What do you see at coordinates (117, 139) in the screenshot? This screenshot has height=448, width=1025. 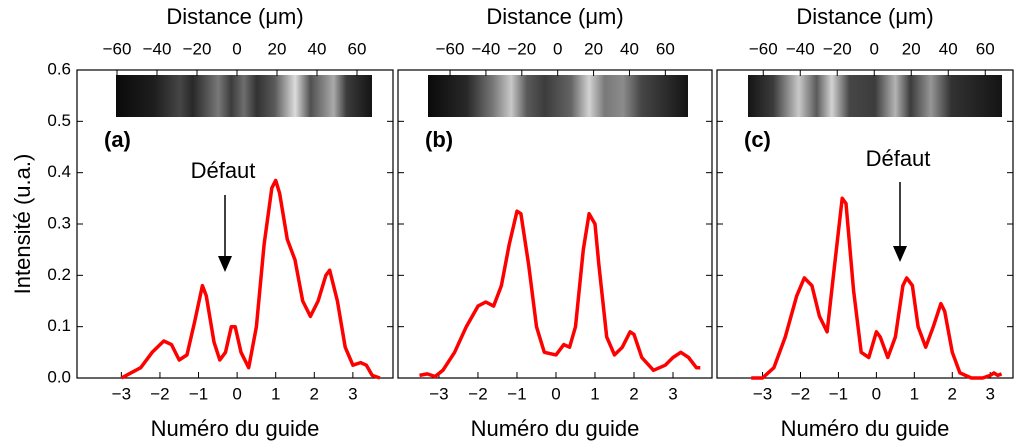 I see `panel-label: (a)` at bounding box center [117, 139].